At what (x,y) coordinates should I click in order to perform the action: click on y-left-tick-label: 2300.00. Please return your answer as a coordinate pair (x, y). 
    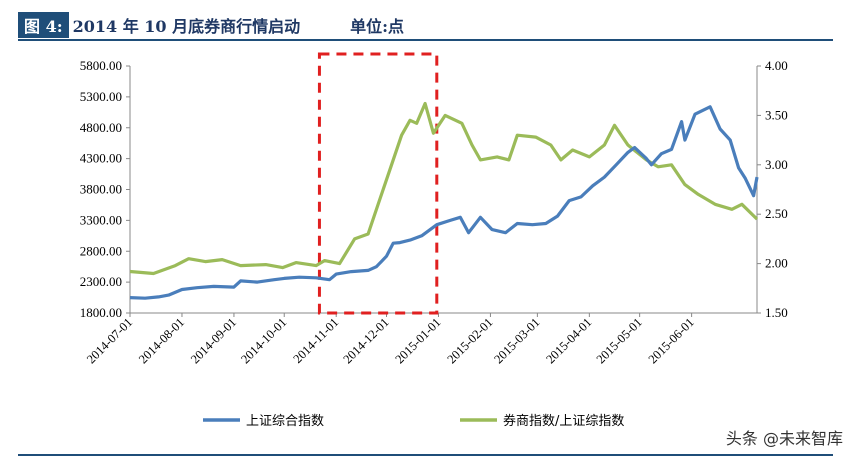
    Looking at the image, I should click on (101, 281).